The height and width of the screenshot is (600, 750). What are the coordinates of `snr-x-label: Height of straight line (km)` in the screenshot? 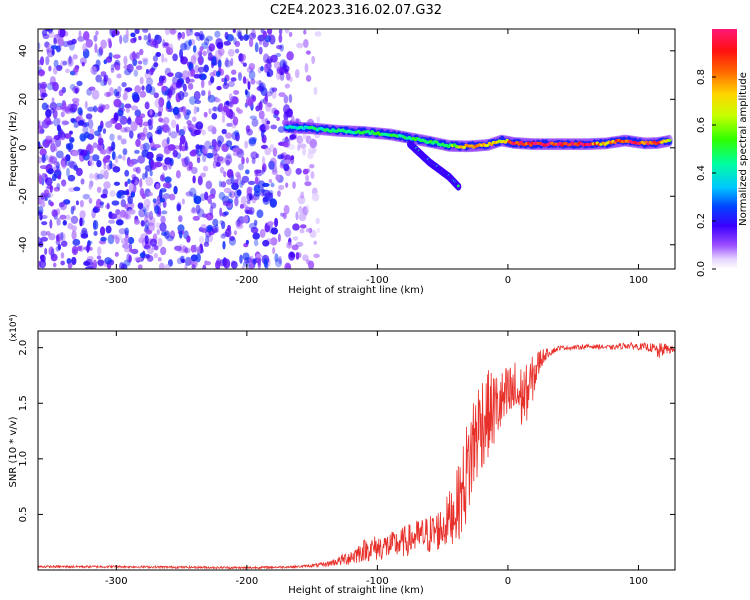 It's located at (356, 590).